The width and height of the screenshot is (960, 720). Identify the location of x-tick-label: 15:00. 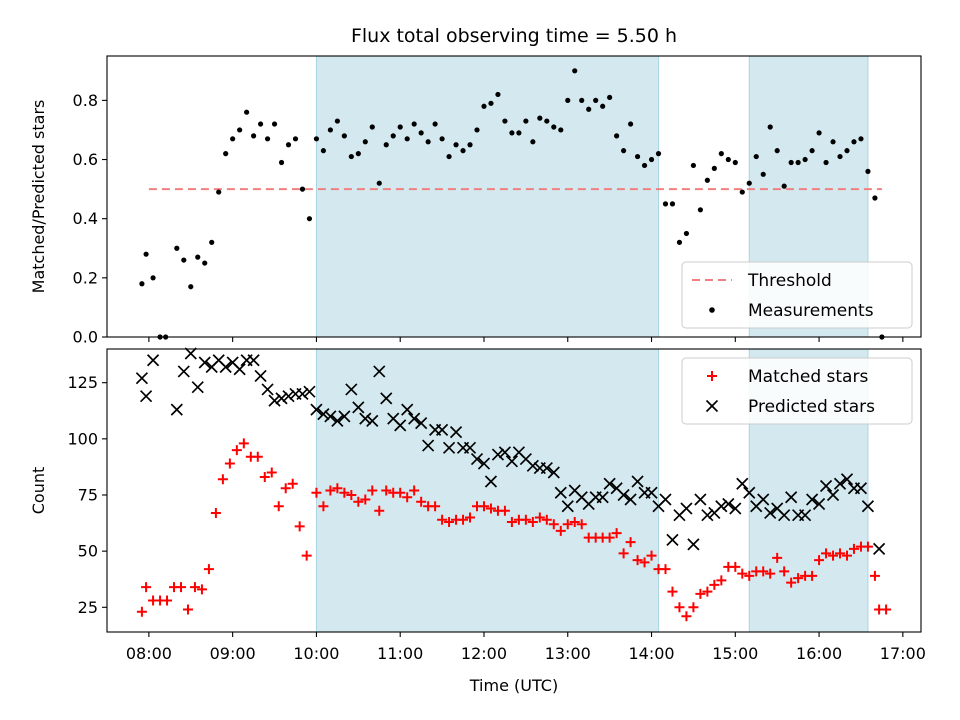
(735, 653).